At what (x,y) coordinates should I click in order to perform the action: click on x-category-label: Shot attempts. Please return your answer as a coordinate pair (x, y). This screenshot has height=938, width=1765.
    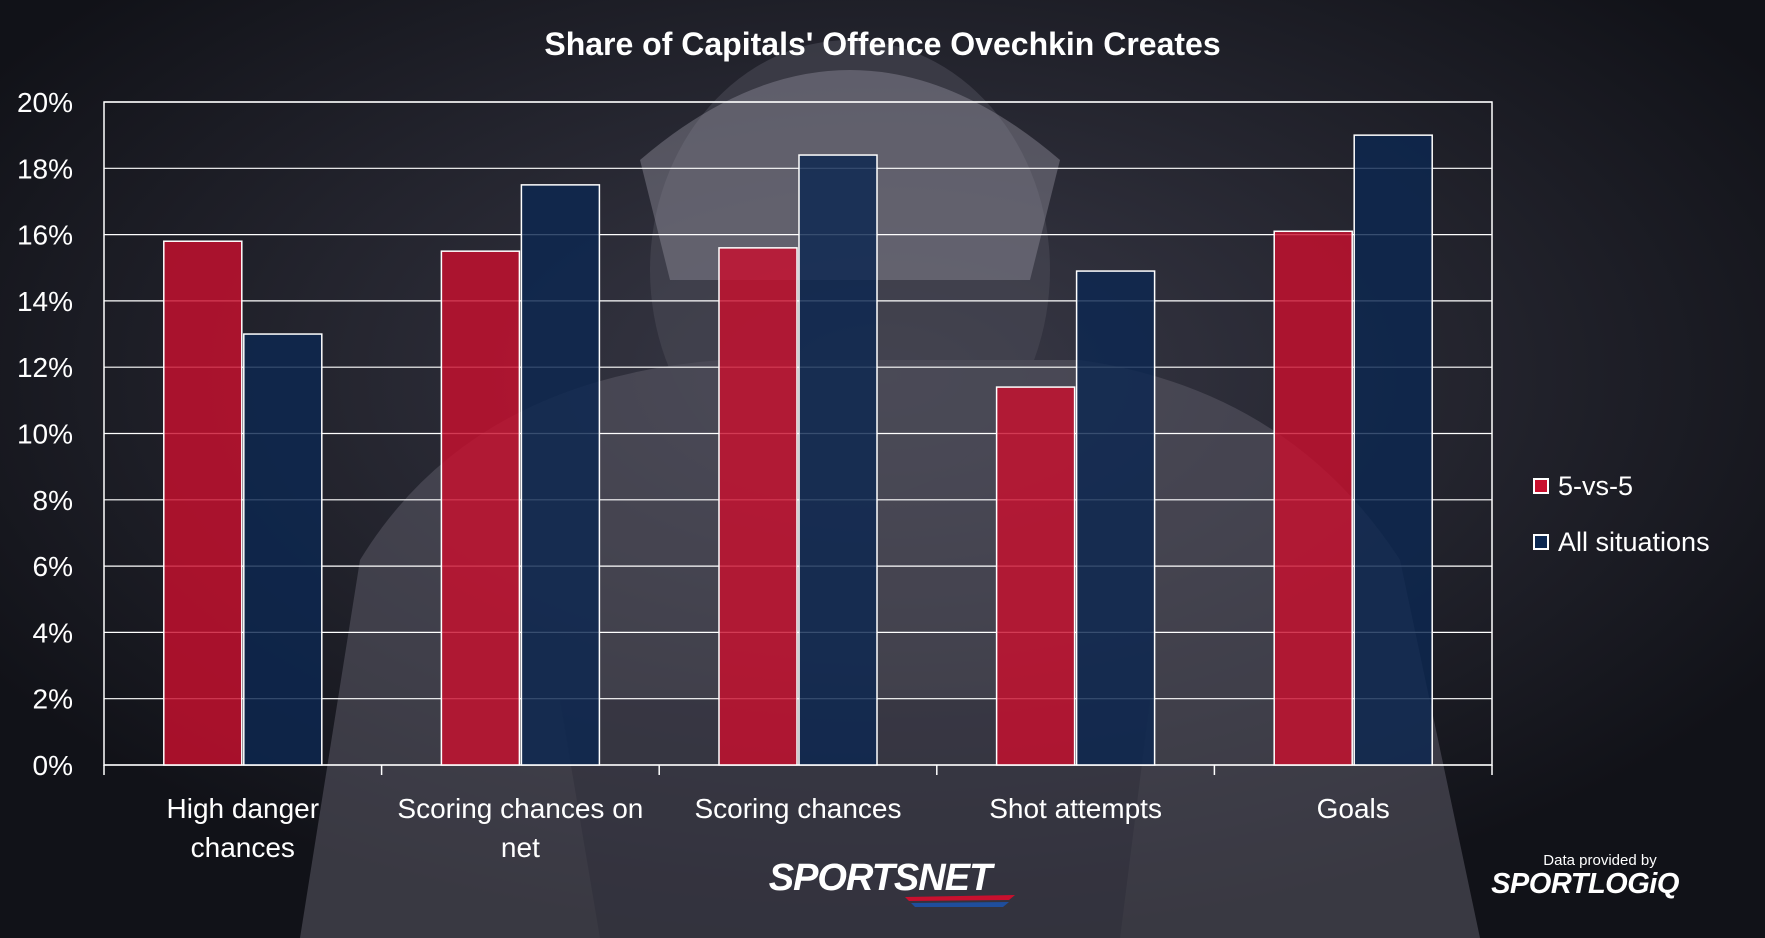
    Looking at the image, I should click on (1075, 808).